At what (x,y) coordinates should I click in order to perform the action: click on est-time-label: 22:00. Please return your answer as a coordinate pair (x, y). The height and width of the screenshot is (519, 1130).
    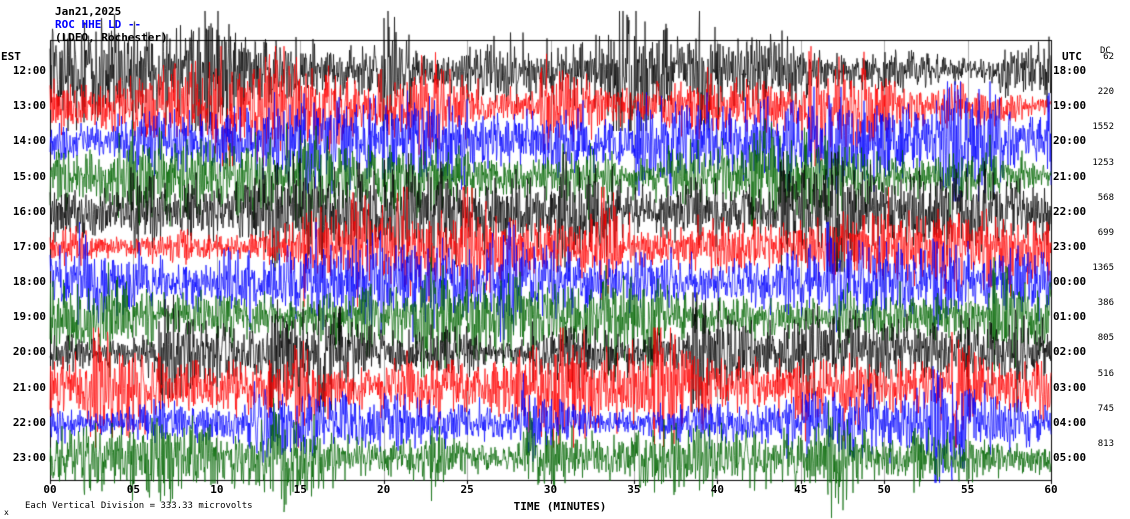
    Looking at the image, I should click on (29, 422).